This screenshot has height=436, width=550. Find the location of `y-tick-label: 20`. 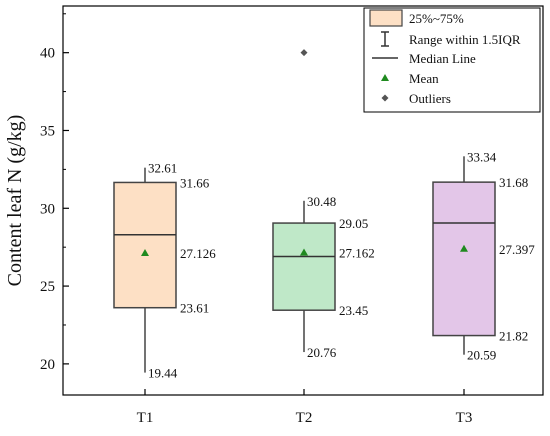

y-tick-label: 20 is located at coordinates (47, 365).